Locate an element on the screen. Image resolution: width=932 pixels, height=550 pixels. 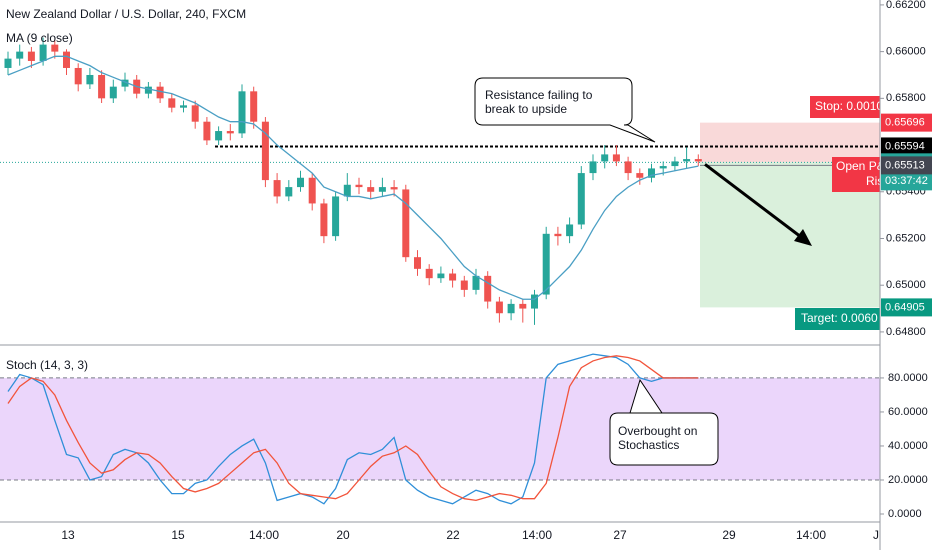
stop-label: Stop: 0.0010 is located at coordinates (849, 106).